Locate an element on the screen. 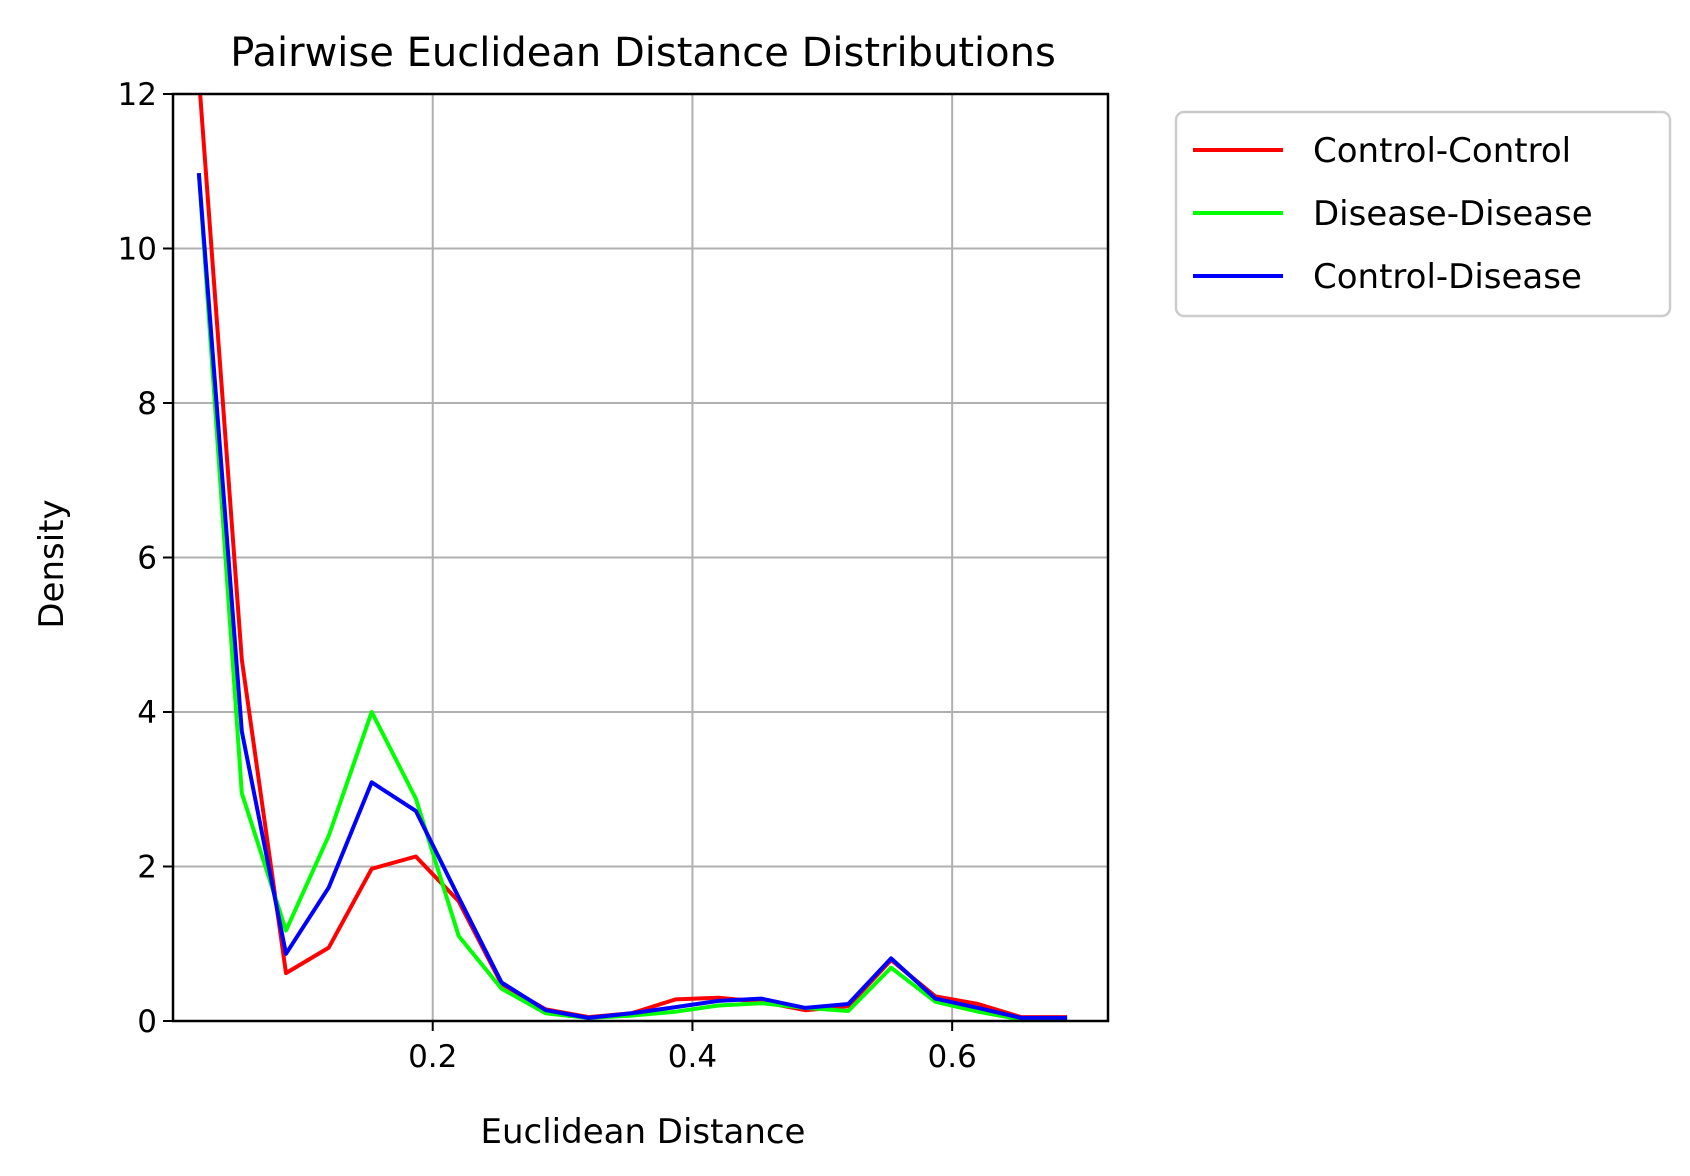 This screenshot has height=1176, width=1690. x-tick-label: 0.2 is located at coordinates (432, 1057).